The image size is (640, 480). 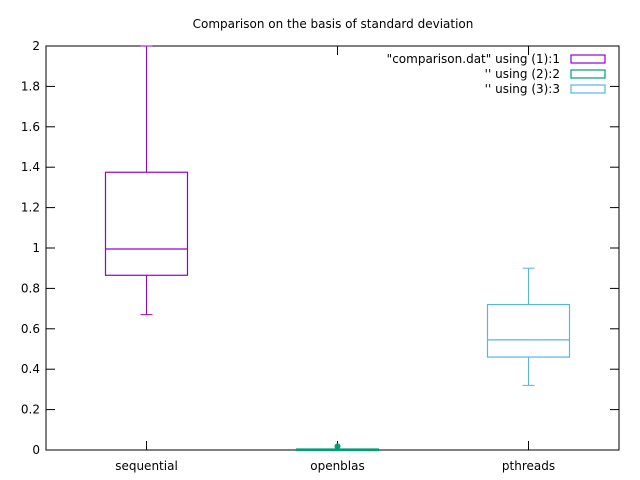 What do you see at coordinates (528, 466) in the screenshot?
I see `x-tick-label: pthreads` at bounding box center [528, 466].